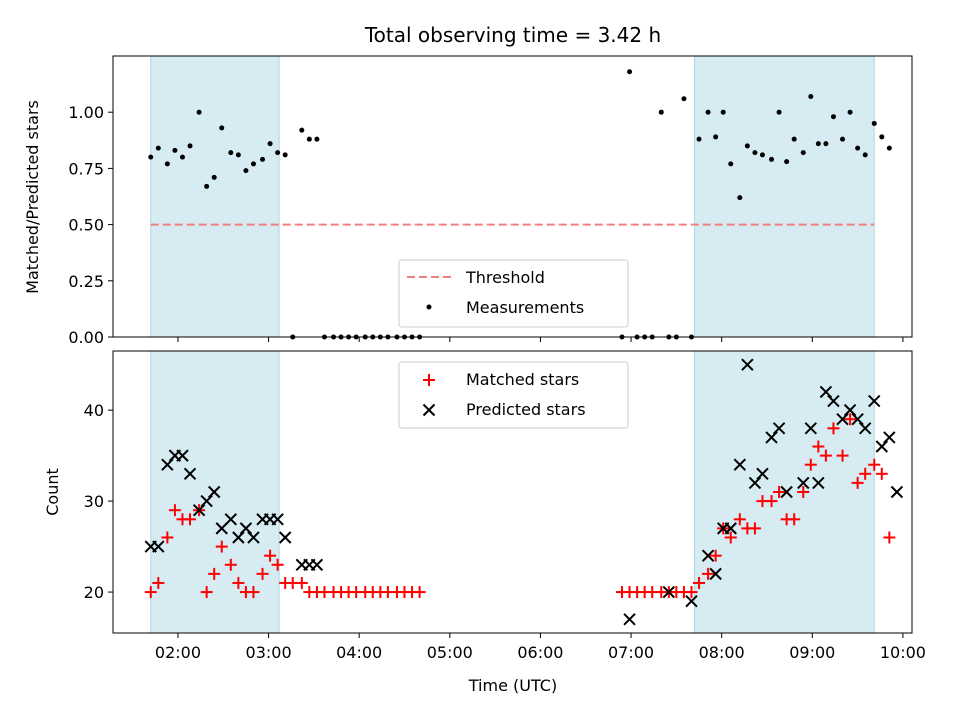 This screenshot has width=960, height=720. I want to click on y-tick-label: 0.50, so click(86, 225).